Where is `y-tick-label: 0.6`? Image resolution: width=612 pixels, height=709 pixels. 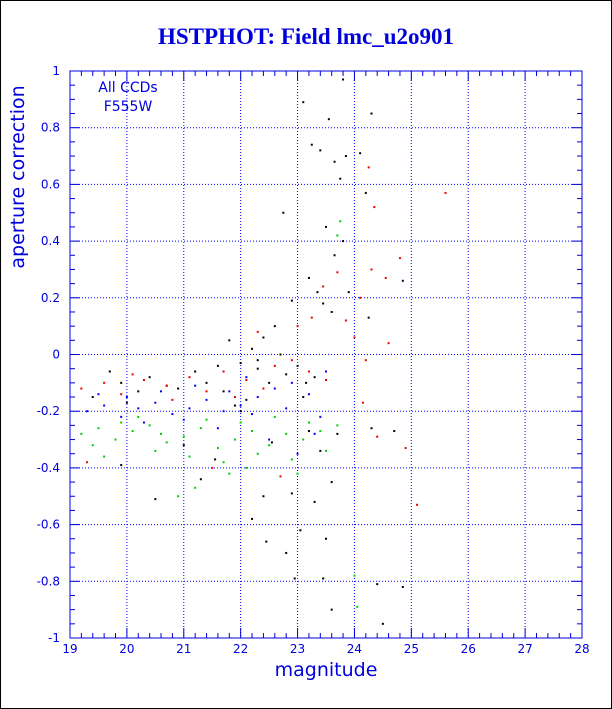
y-tick-label: 0.6 is located at coordinates (50, 184).